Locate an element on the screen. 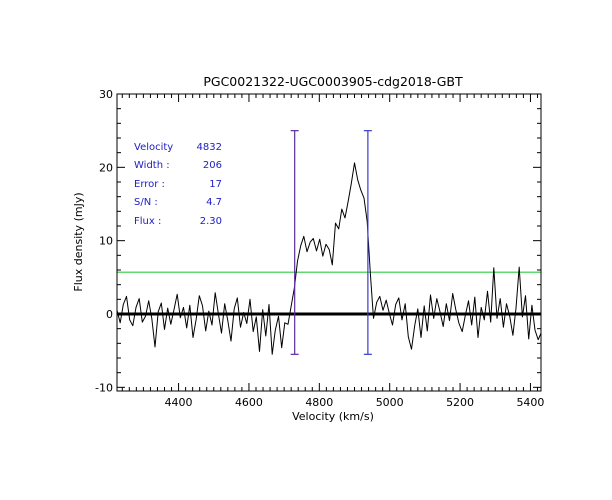 This screenshot has width=612, height=500. x-tick-label: 5400 is located at coordinates (530, 402).